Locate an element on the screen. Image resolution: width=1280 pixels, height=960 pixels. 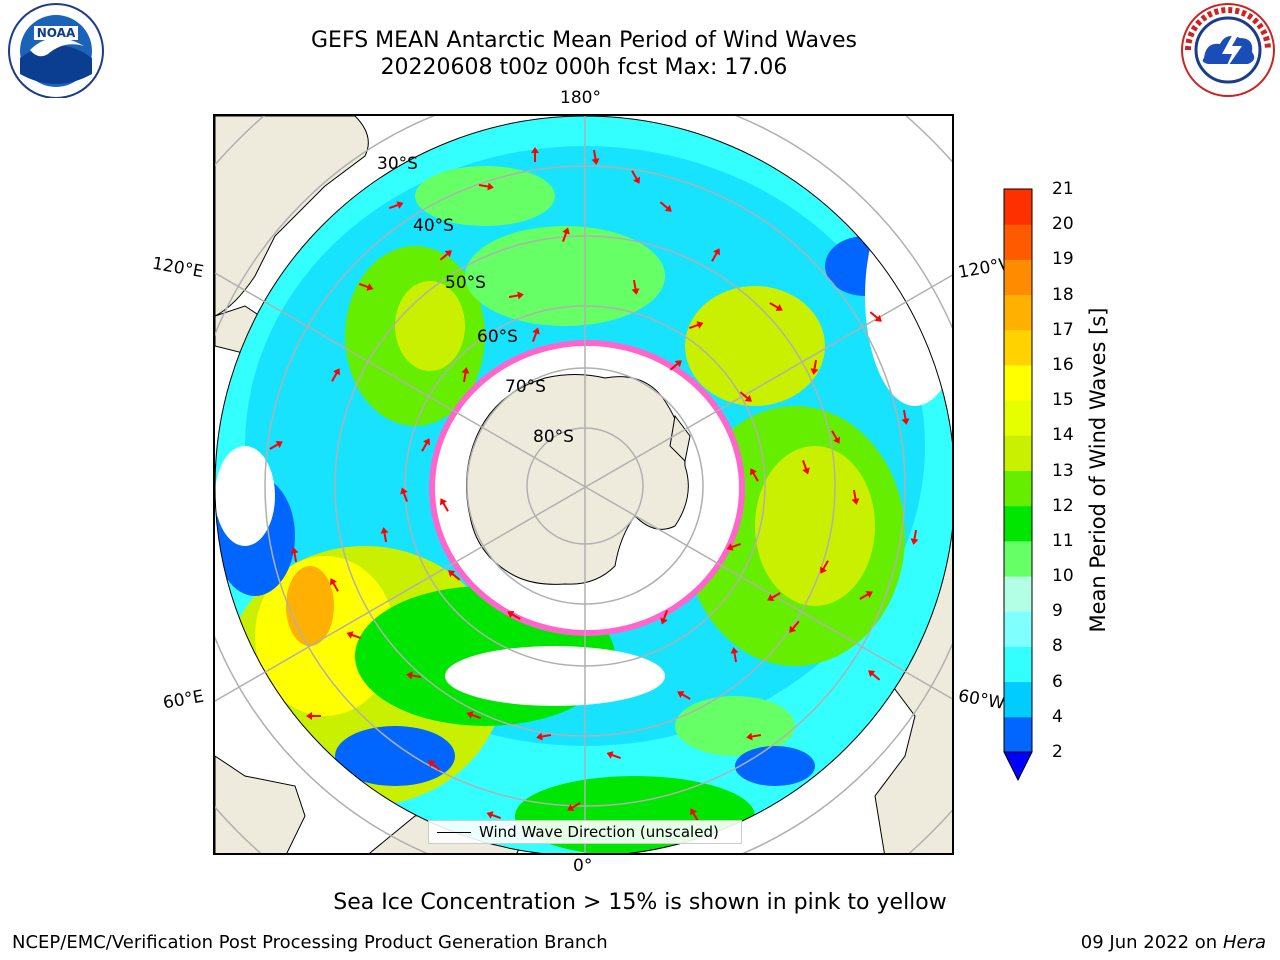
footer-date-text: 09 Jun 2022 on is located at coordinates (1149, 942).